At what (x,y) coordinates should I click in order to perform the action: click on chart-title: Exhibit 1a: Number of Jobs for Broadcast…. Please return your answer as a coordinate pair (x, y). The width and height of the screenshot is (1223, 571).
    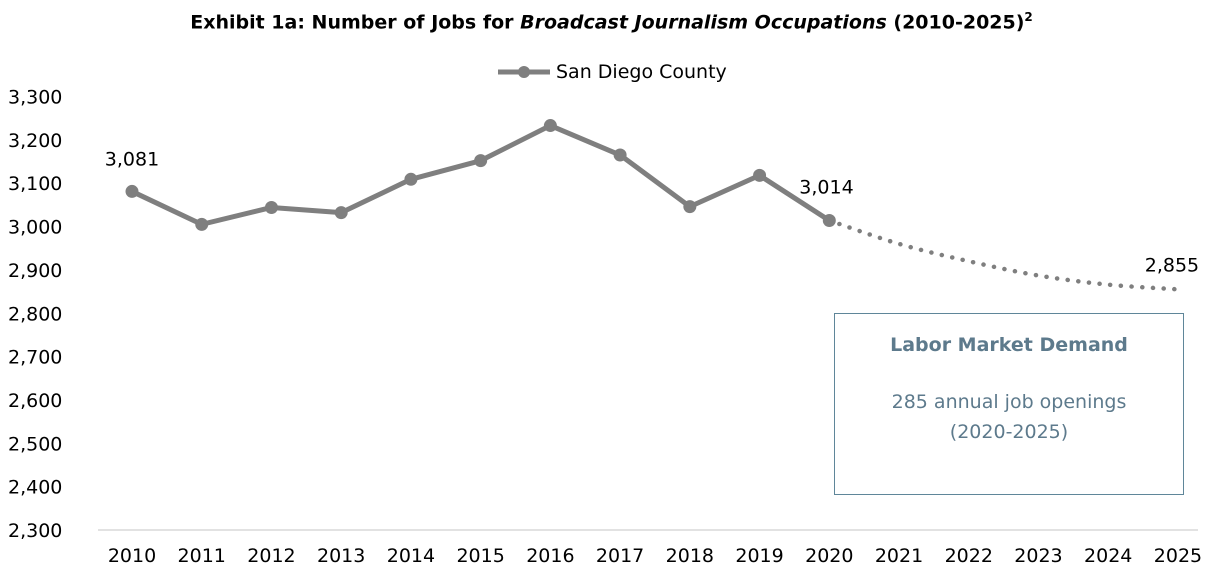
    Looking at the image, I should click on (611, 21).